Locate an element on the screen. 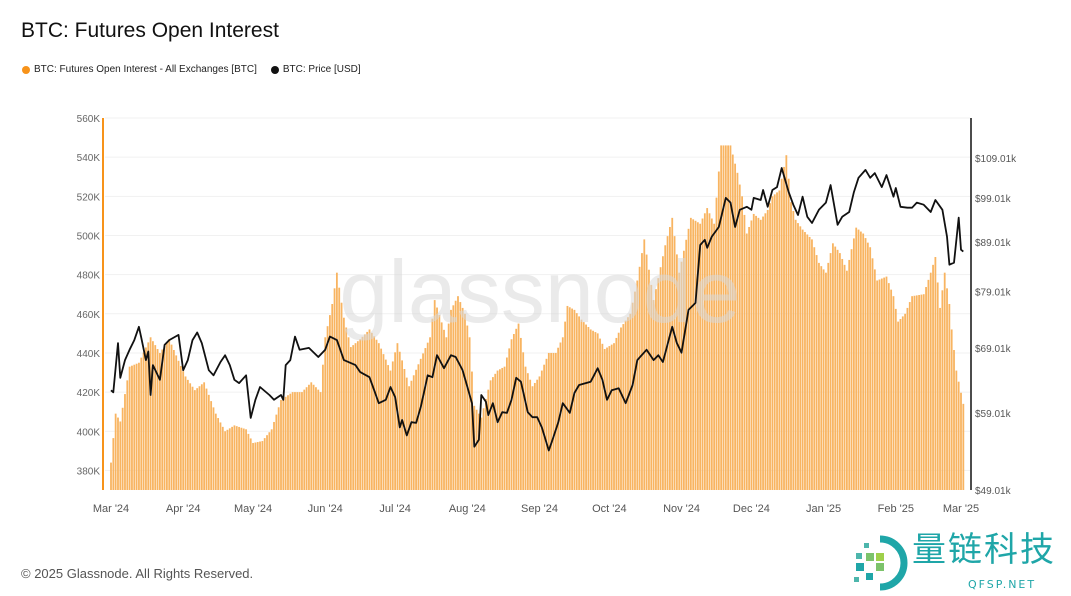  right-tick-label: $59.01k is located at coordinates (993, 414).